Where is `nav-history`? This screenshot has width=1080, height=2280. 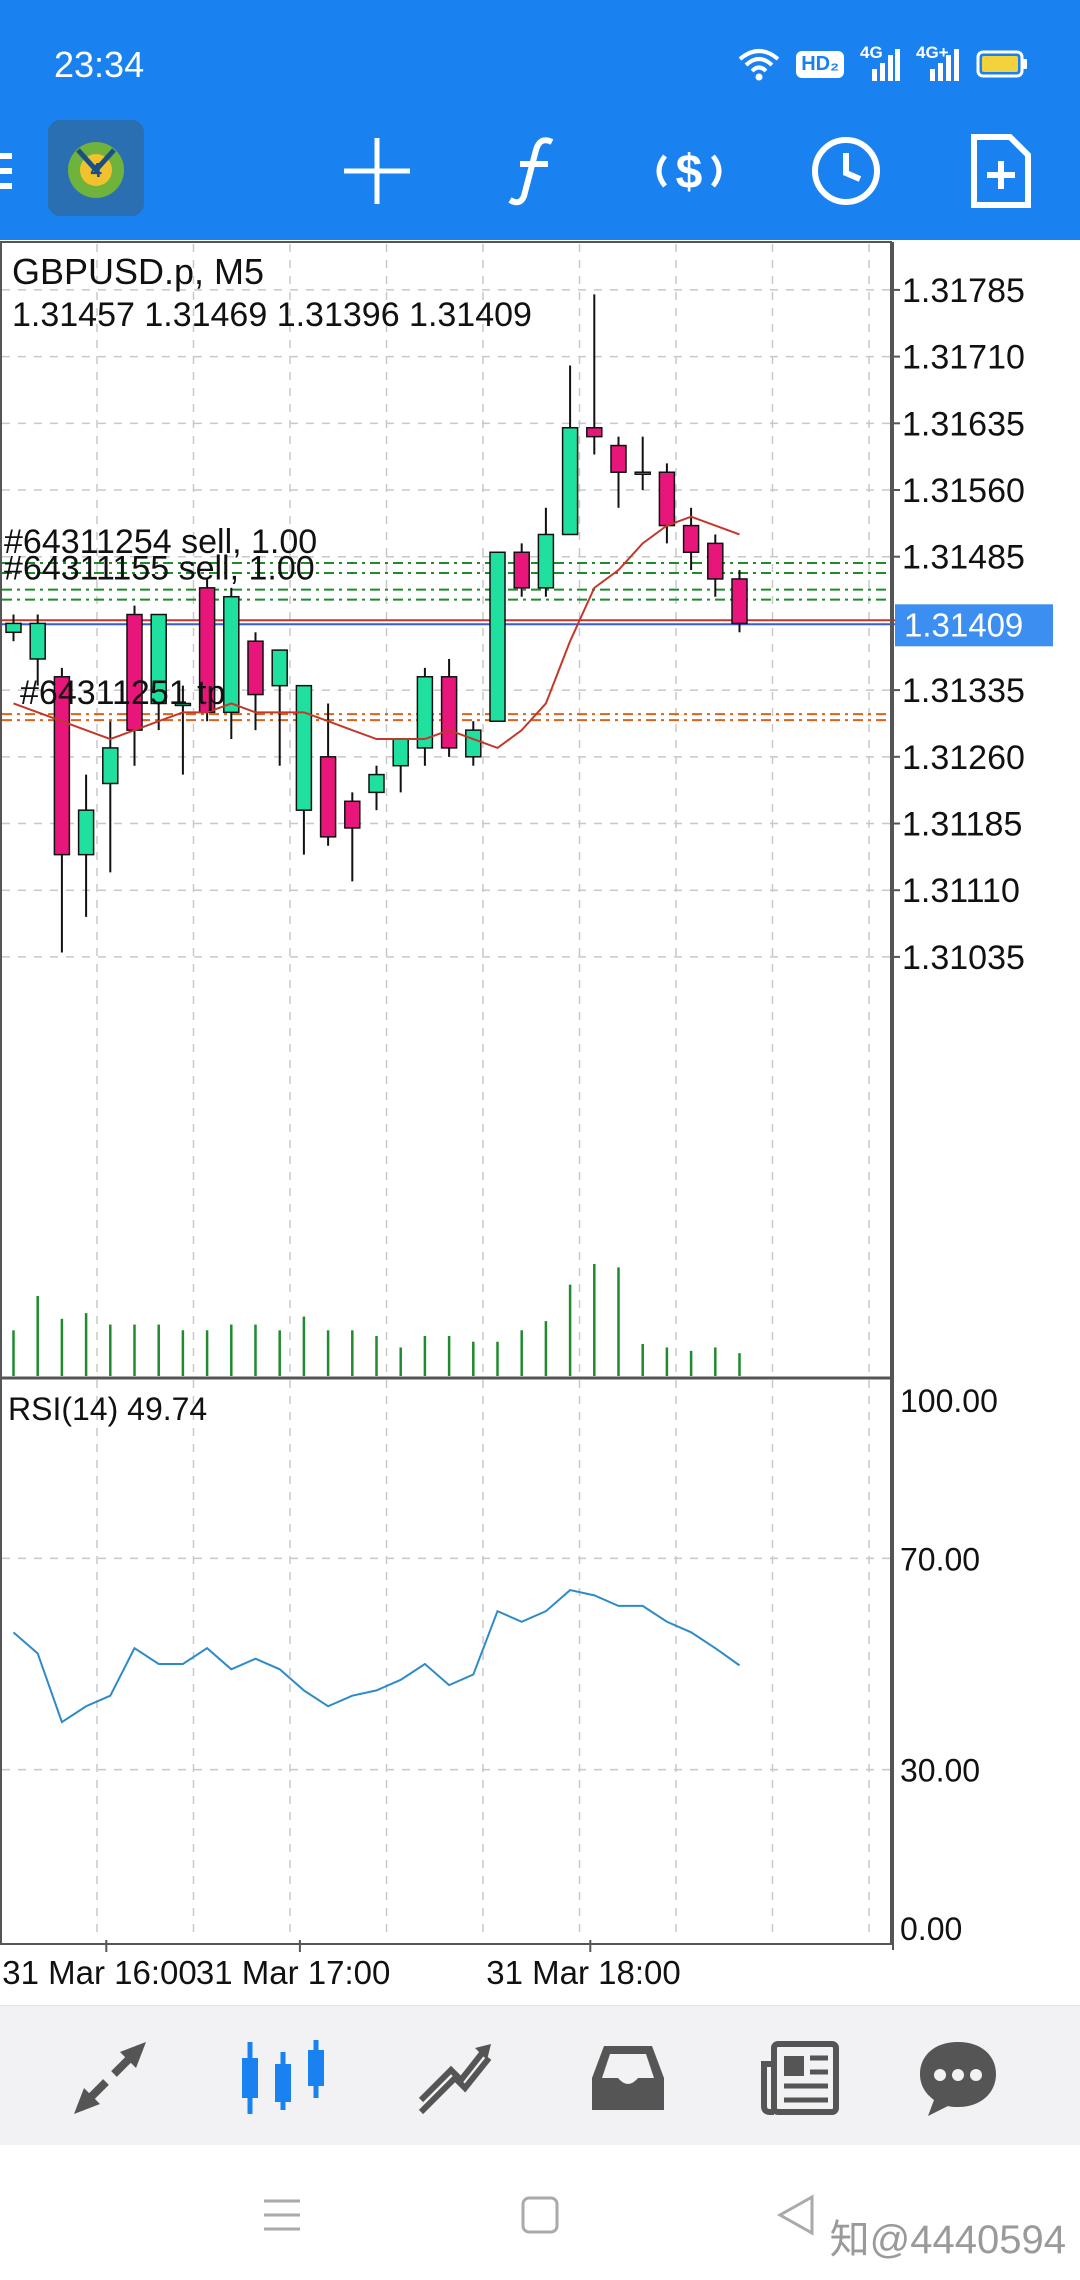
nav-history is located at coordinates (628, 2078).